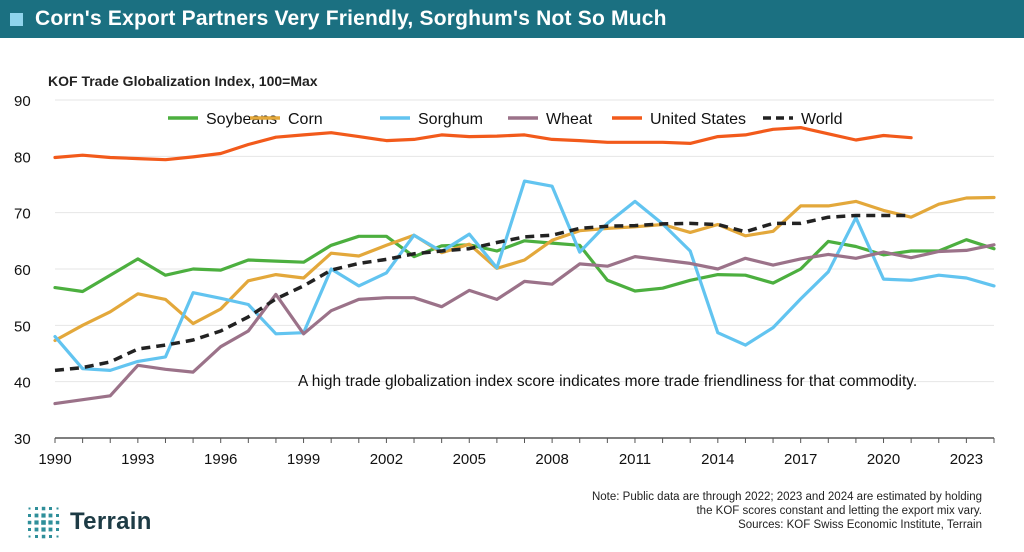 This screenshot has height=552, width=1024. What do you see at coordinates (966, 459) in the screenshot?
I see `x-tick-label-2023: 2023` at bounding box center [966, 459].